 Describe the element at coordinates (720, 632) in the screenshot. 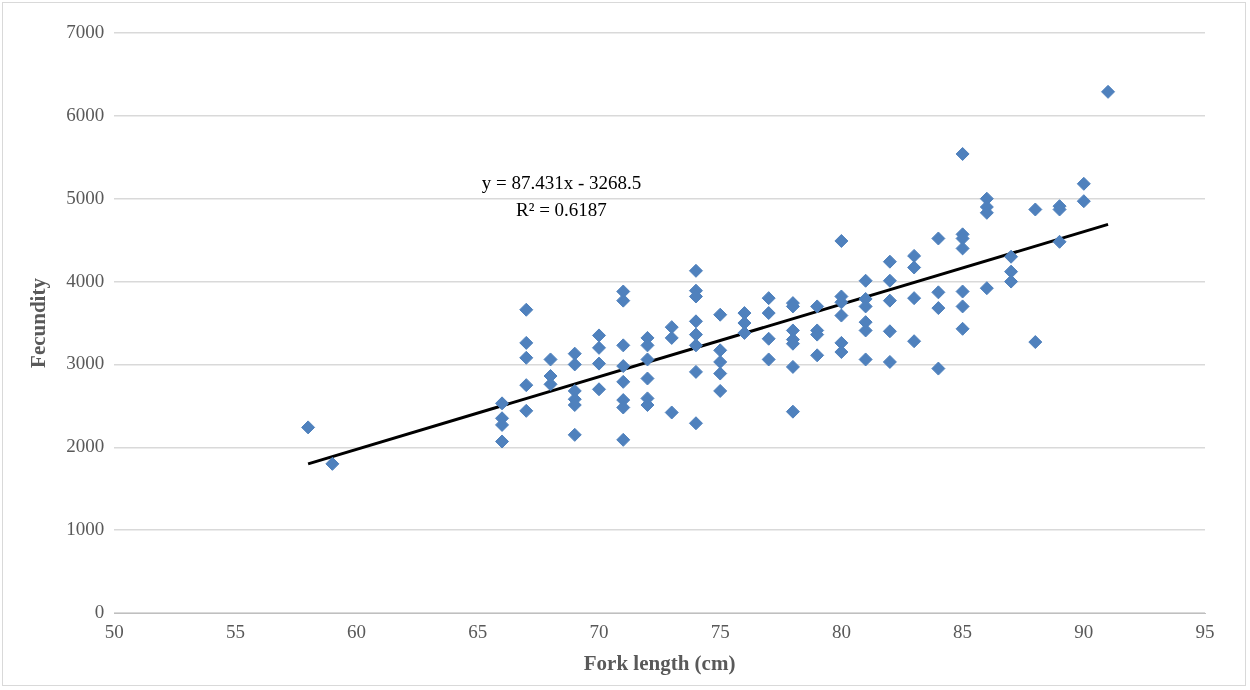

I see `x-tick-label: 75` at that location.